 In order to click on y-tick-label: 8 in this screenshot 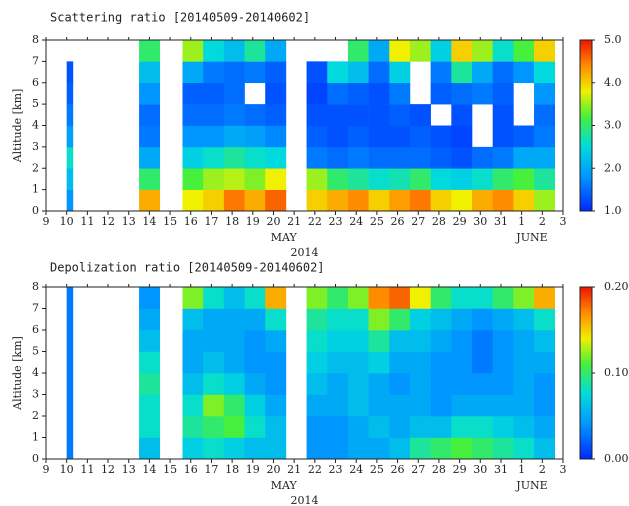, I will do `click(35, 39)`.